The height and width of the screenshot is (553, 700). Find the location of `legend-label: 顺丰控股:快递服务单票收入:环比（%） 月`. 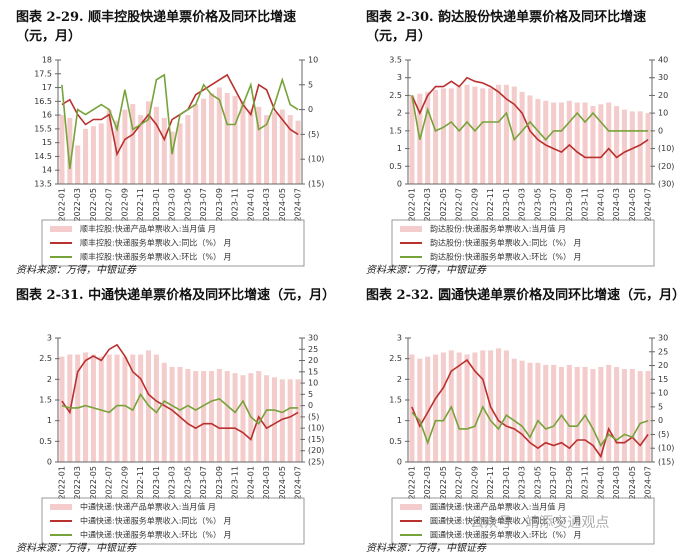

legend-label: 顺丰控股:快递服务单票收入:环比（%） 月 is located at coordinates (156, 257).